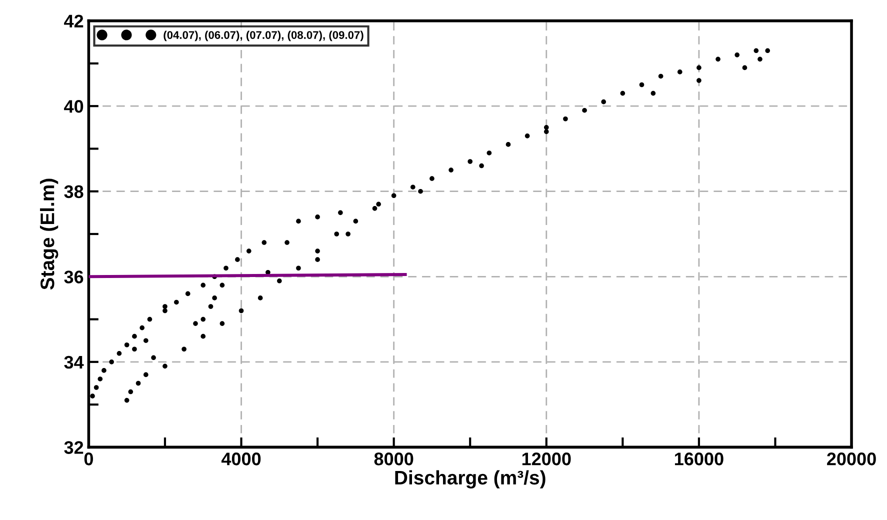  Describe the element at coordinates (74, 277) in the screenshot. I see `y-tick-label: 36` at that location.